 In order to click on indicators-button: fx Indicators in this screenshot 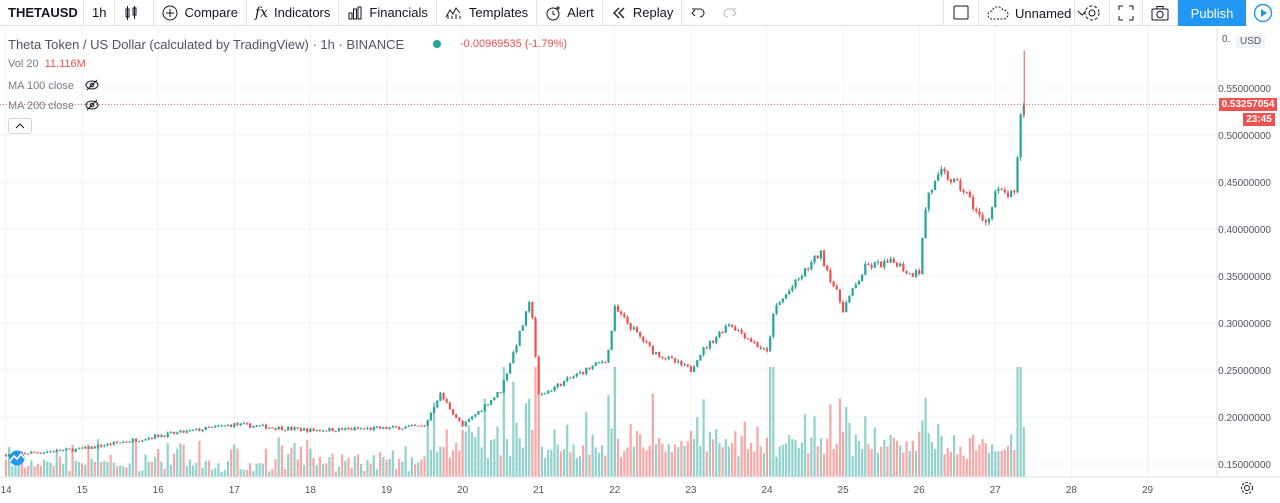, I will do `click(293, 13)`.